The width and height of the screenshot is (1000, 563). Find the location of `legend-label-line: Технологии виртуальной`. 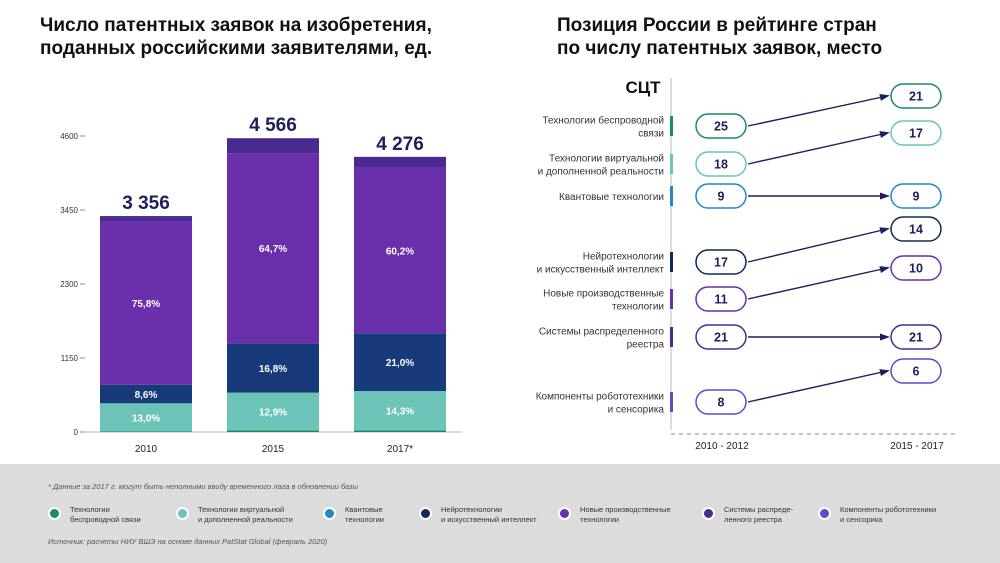

legend-label-line: Технологии виртуальной is located at coordinates (241, 509).